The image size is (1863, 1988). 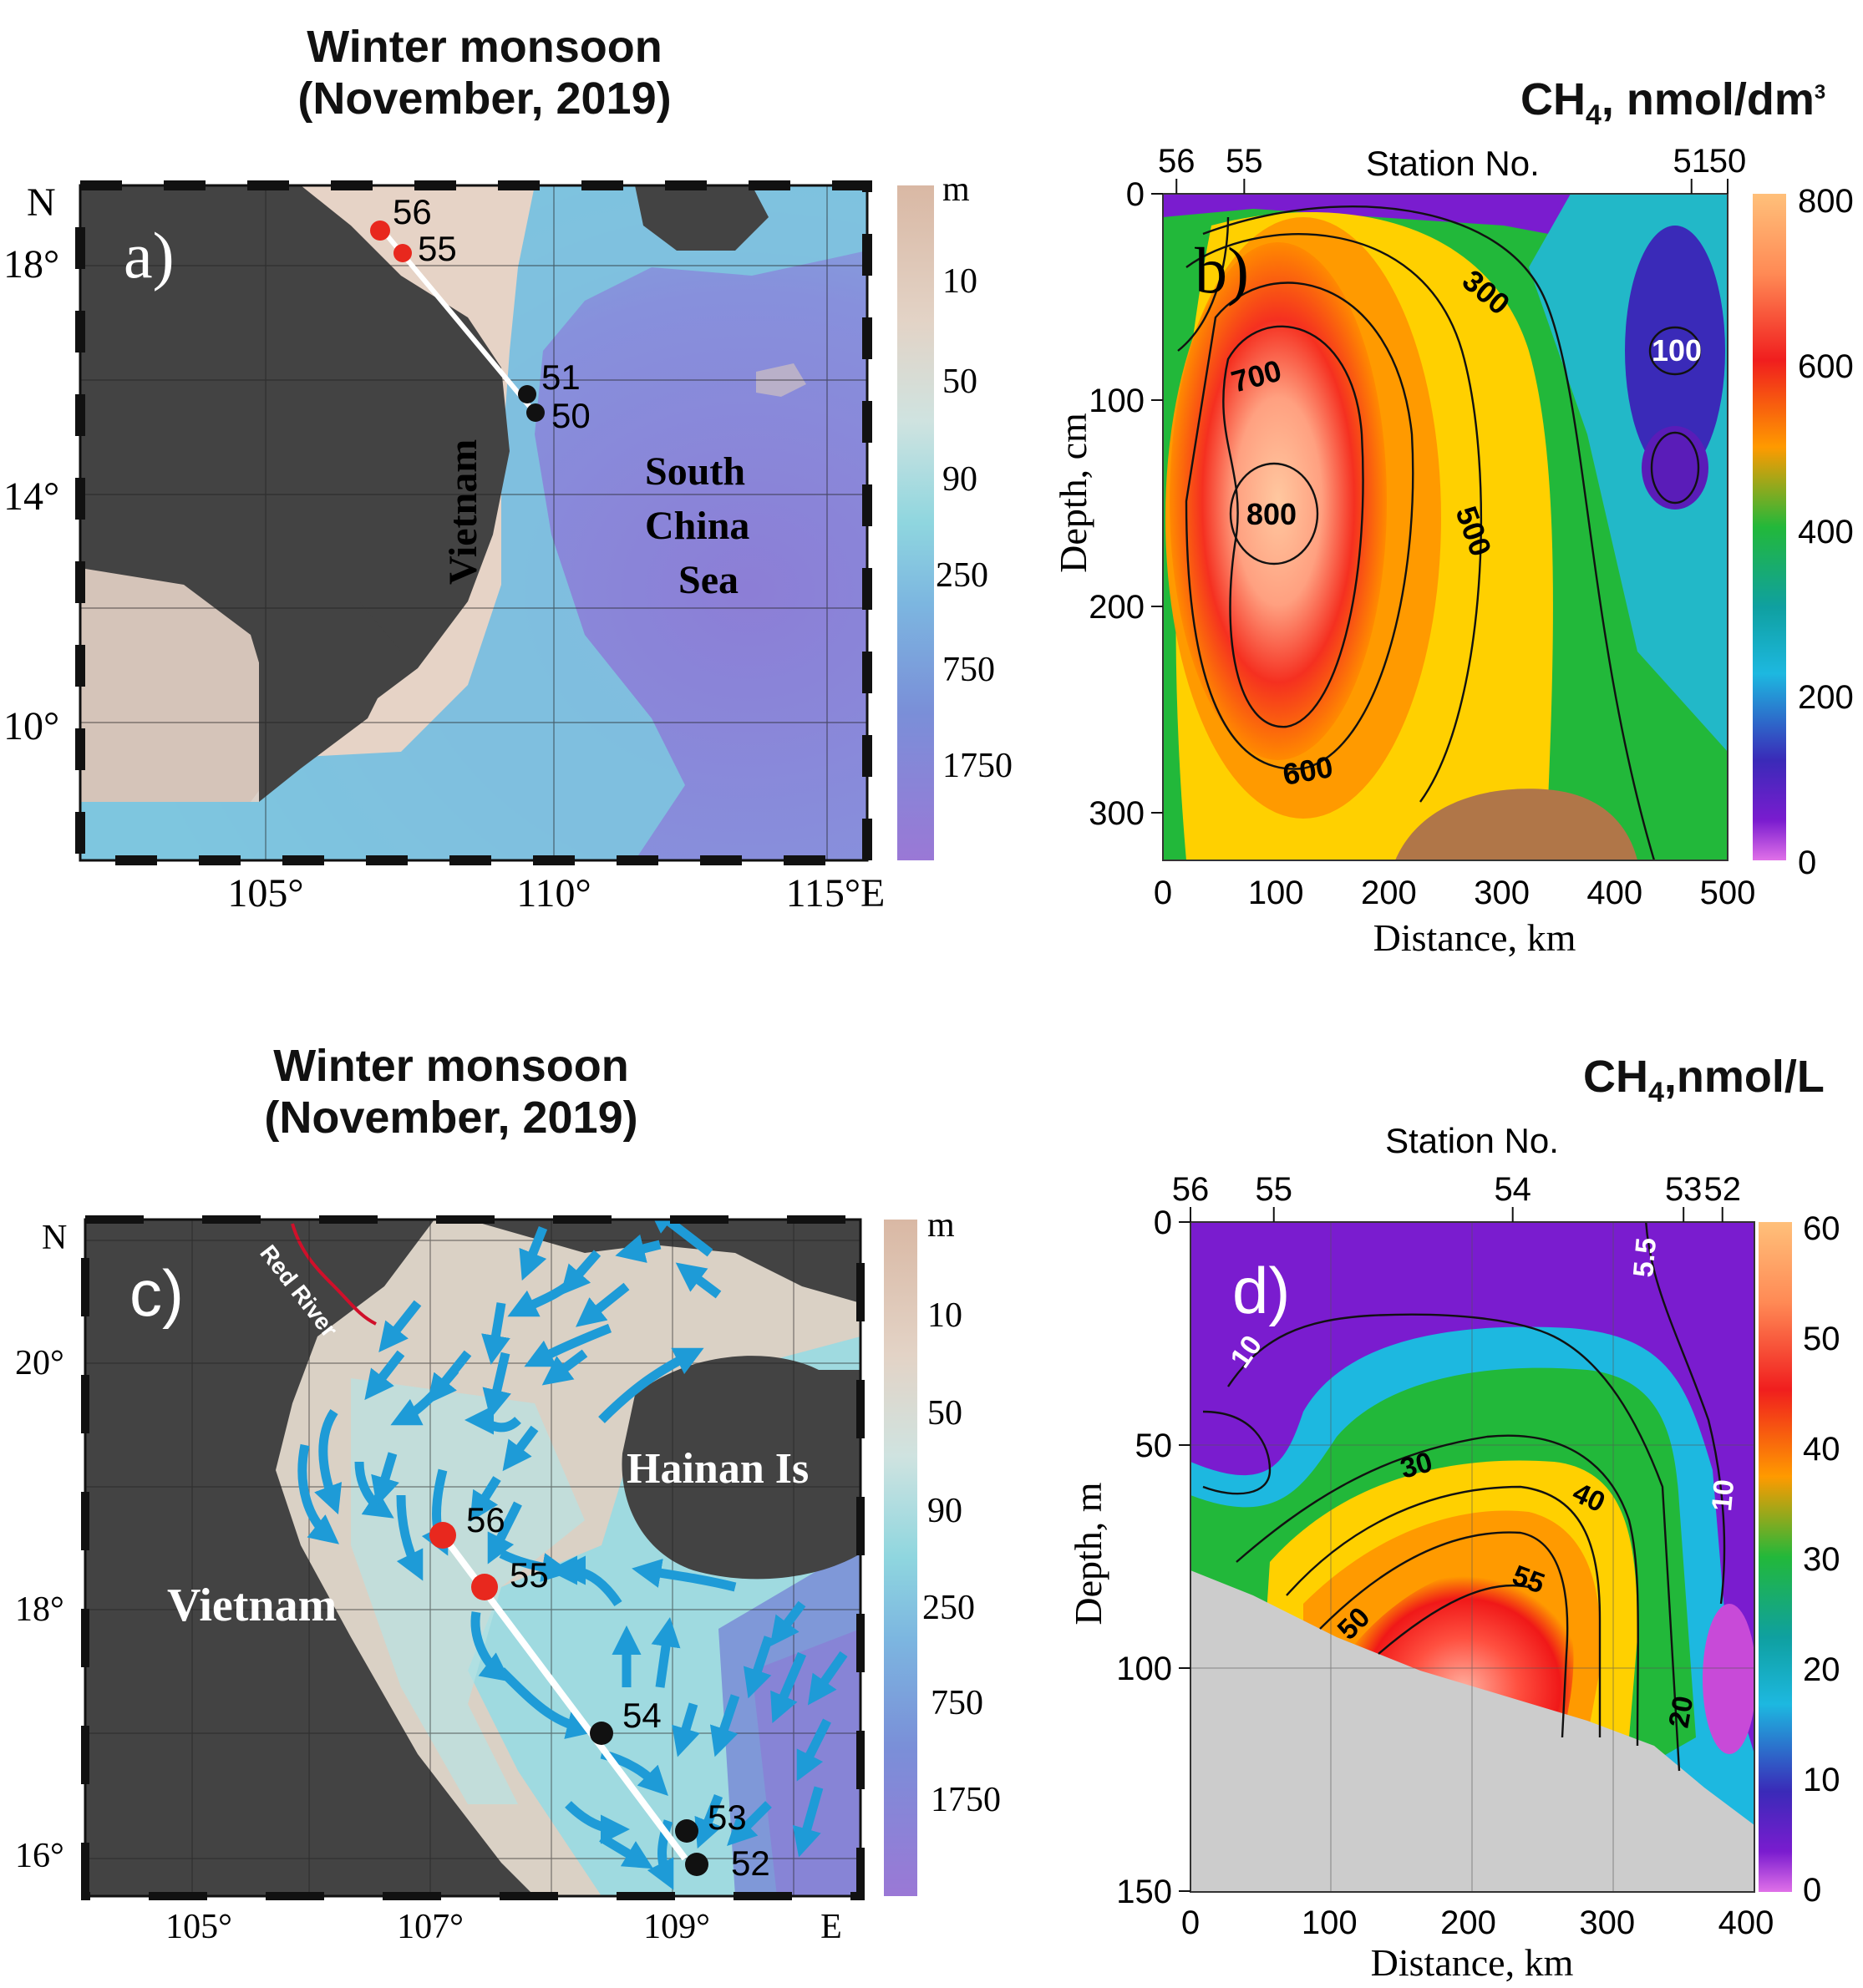 I want to click on panel-c-depth-90: 90, so click(x=944, y=1511).